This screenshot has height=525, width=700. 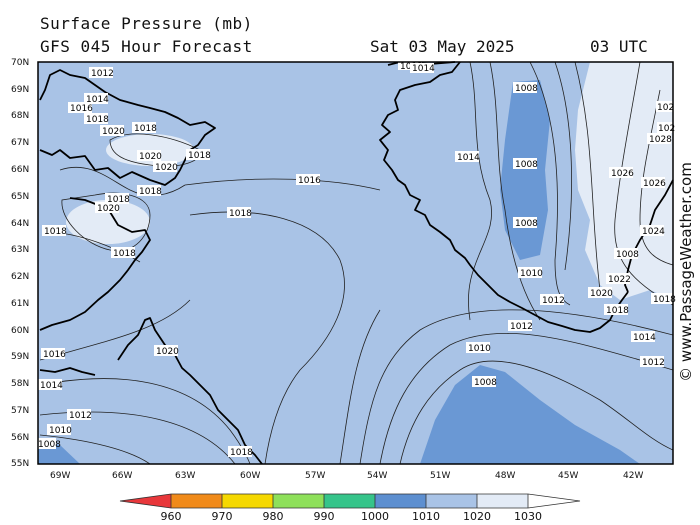 I want to click on lon-label: 60W, so click(x=250, y=476).